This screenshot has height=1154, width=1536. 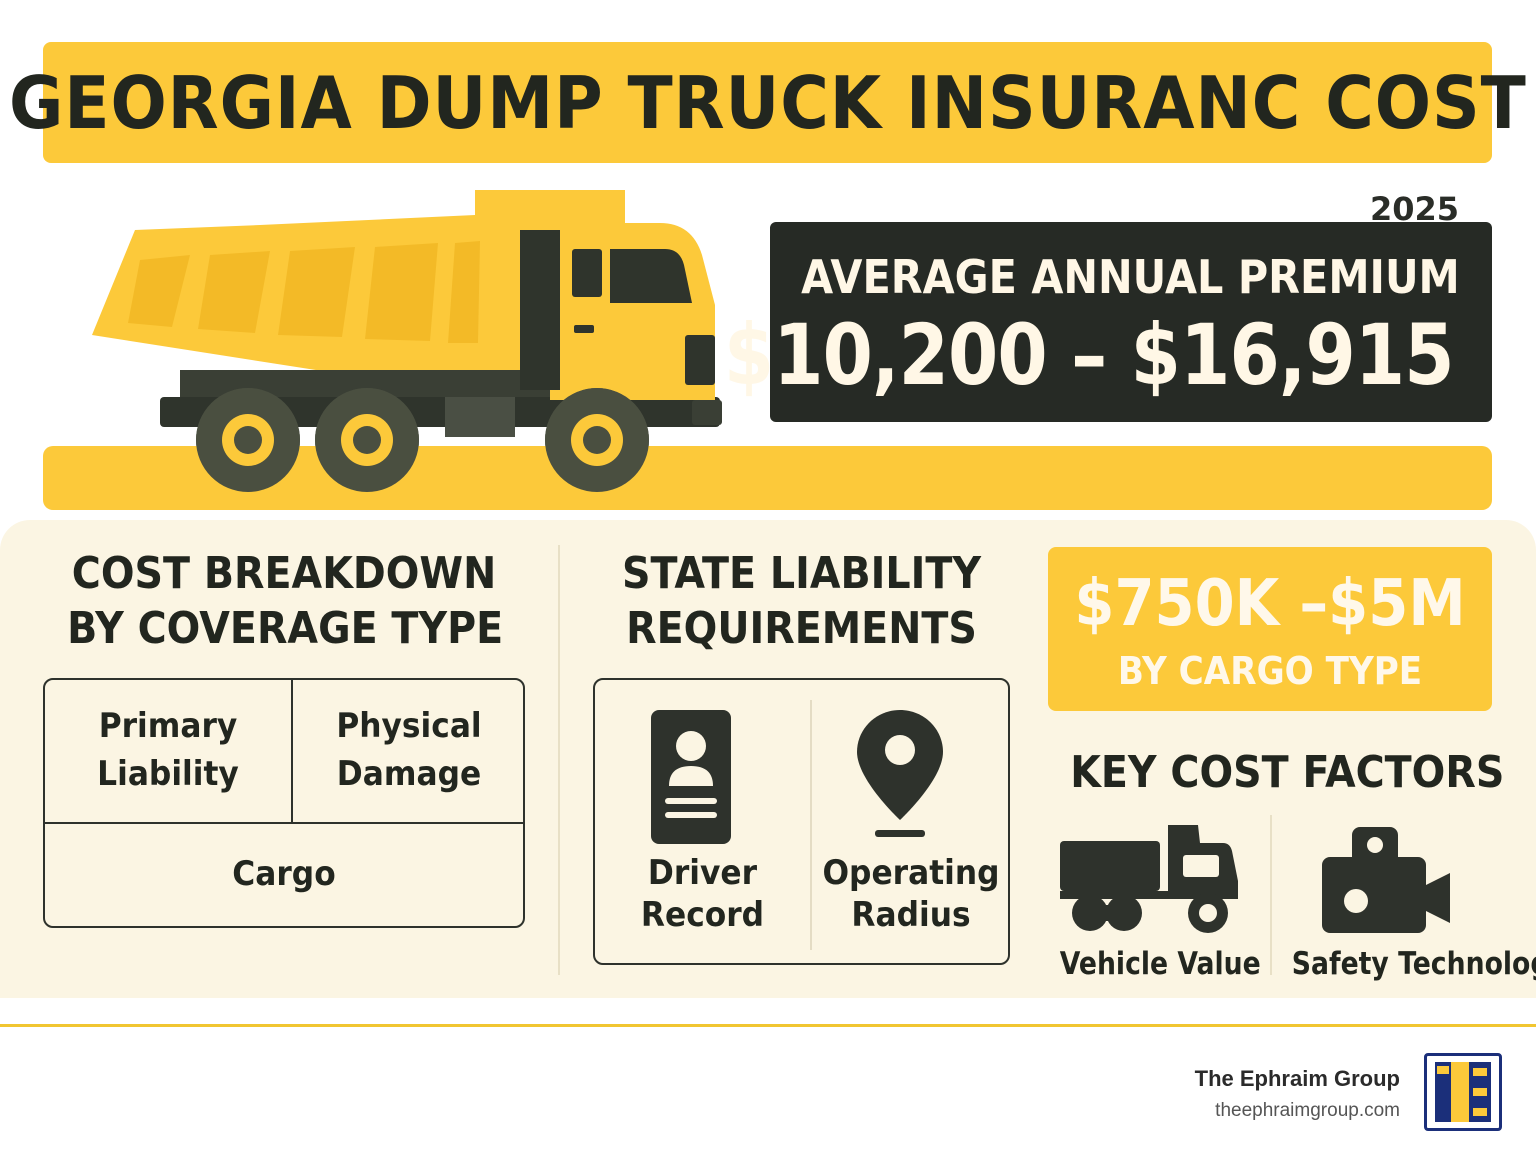 I want to click on premium-label: AVERAGE ANNUAL PREMIUM, so click(x=1130, y=277).